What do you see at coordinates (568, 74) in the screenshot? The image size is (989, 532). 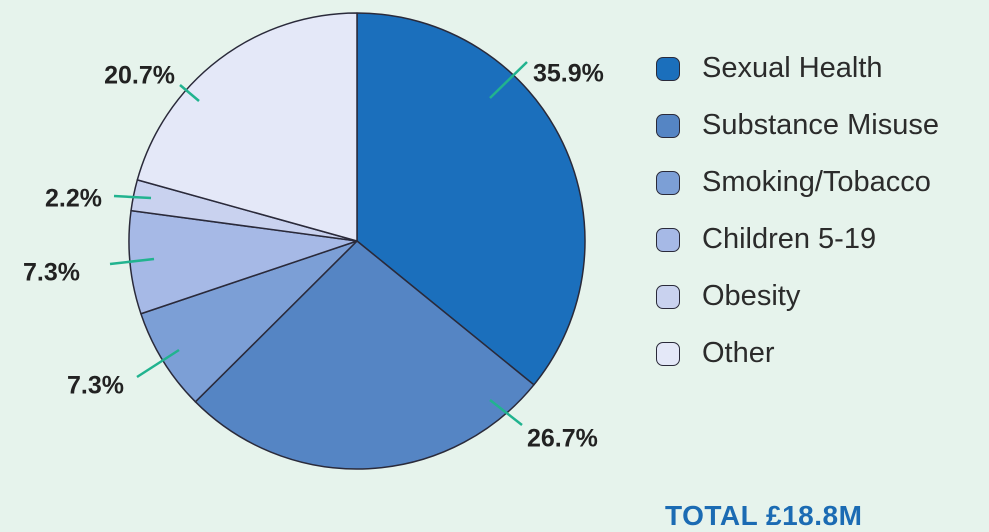 I see `data-label: 35.9%` at bounding box center [568, 74].